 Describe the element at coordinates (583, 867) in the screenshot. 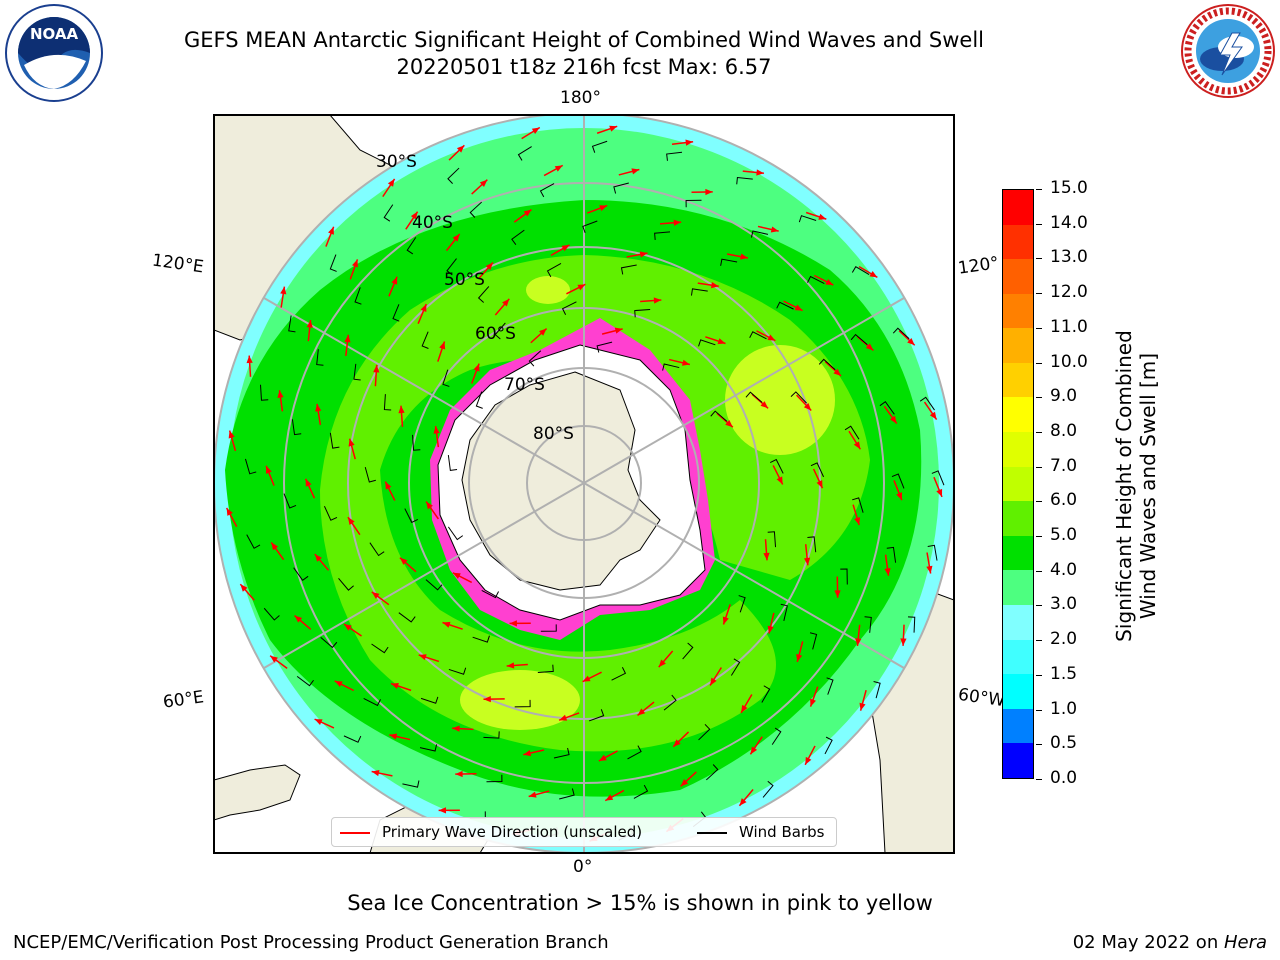

I see `lon-label-0: 0°` at that location.